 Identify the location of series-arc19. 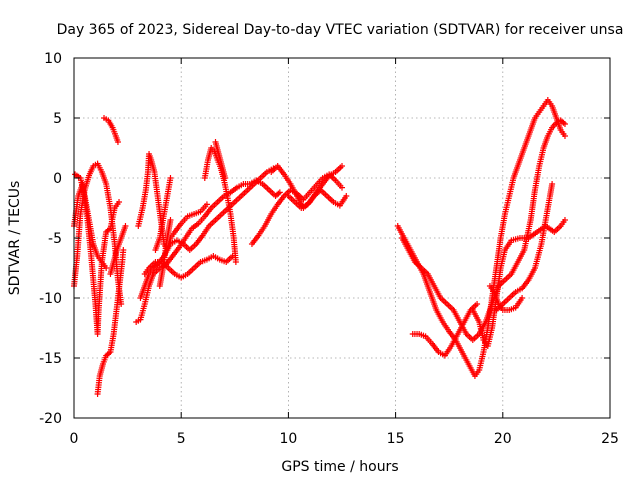
(445, 330).